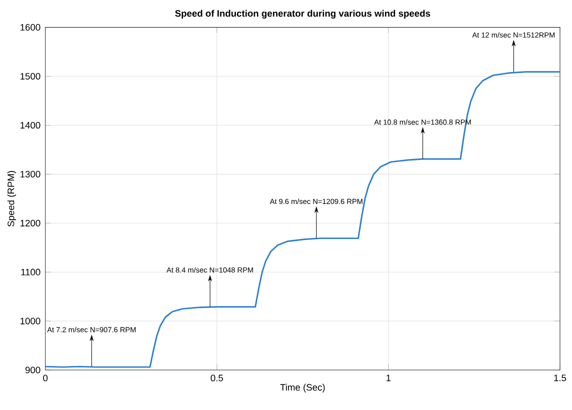 Image resolution: width=572 pixels, height=410 pixels. What do you see at coordinates (388, 378) in the screenshot?
I see `x-tick-label: 1` at bounding box center [388, 378].